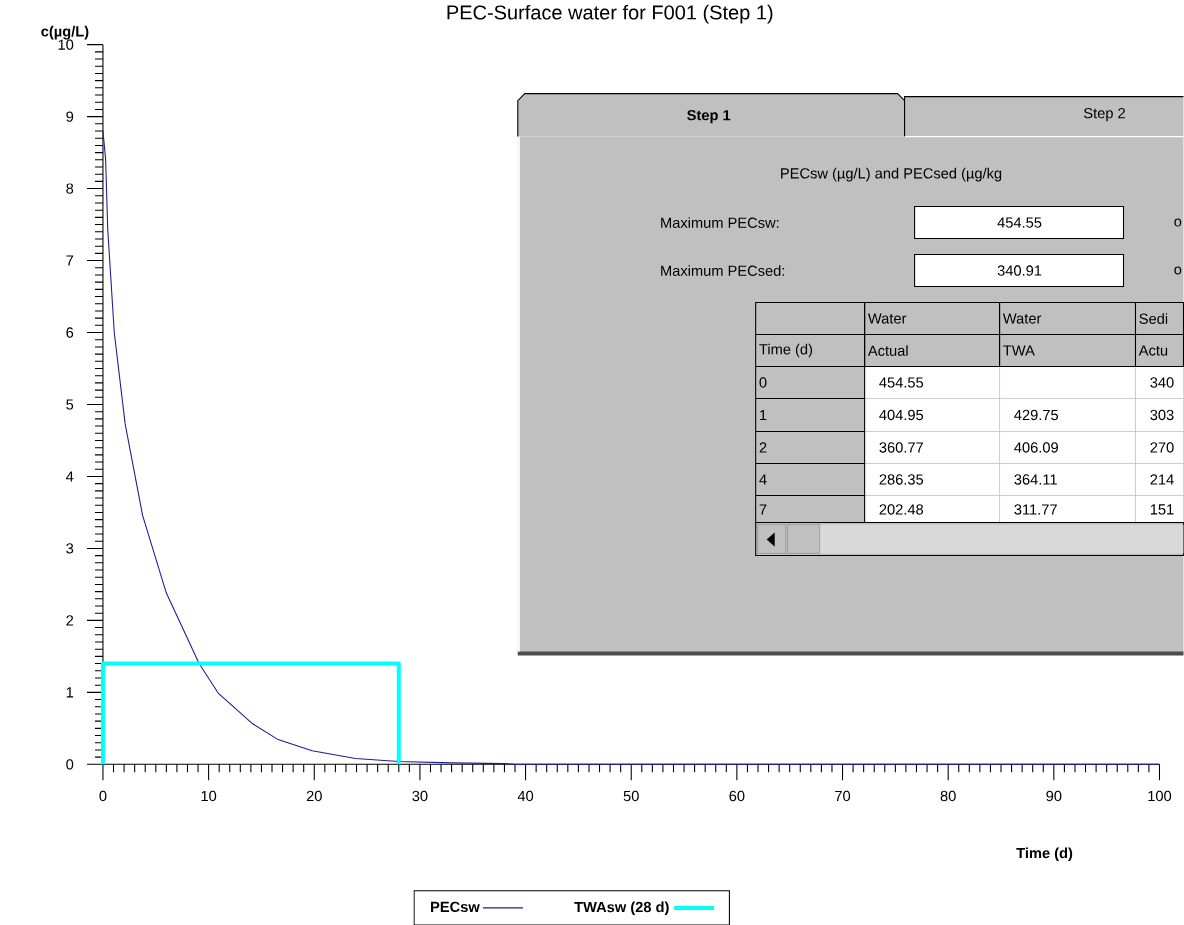  What do you see at coordinates (70, 692) in the screenshot?
I see `y-tick-label: 1` at bounding box center [70, 692].